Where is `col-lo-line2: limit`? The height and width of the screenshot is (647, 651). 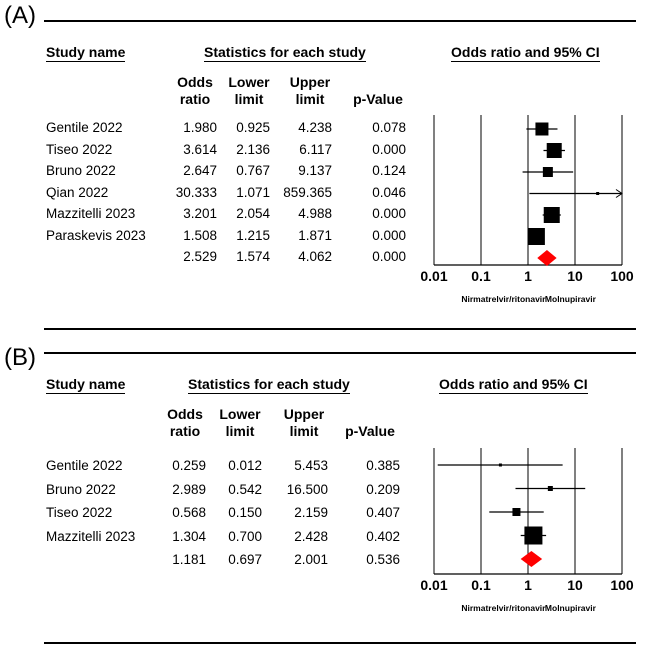 col-lo-line2: limit is located at coordinates (249, 99).